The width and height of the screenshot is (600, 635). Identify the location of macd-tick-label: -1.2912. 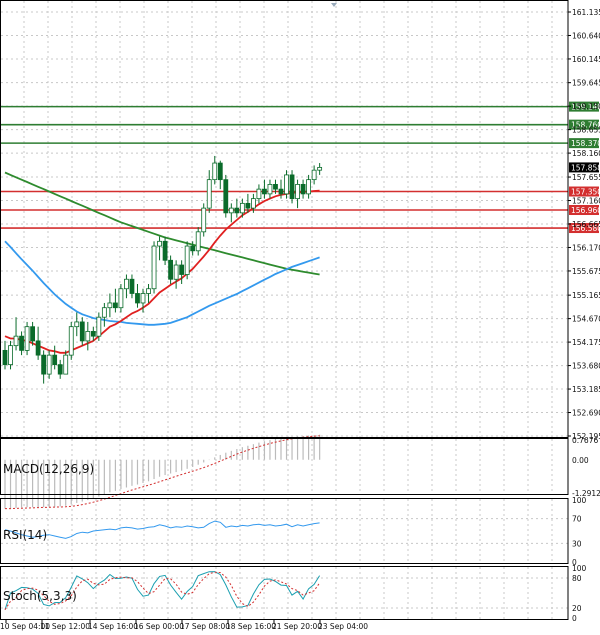
(586, 493).